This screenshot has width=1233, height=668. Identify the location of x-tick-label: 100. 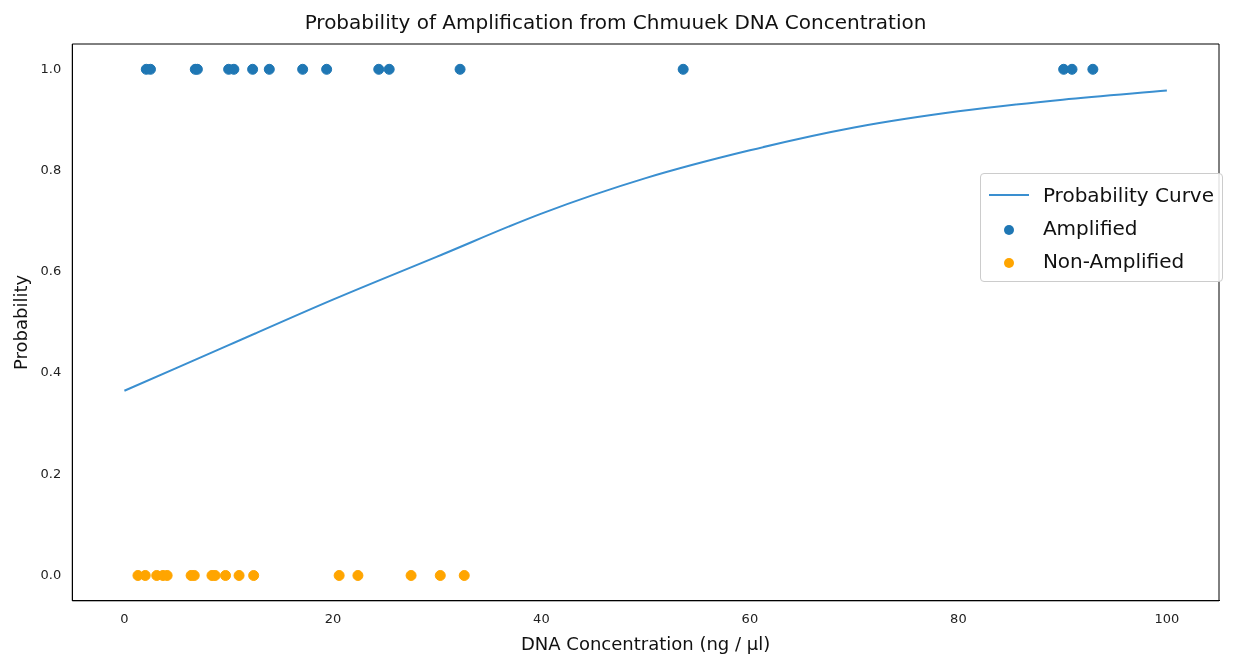
(1167, 618).